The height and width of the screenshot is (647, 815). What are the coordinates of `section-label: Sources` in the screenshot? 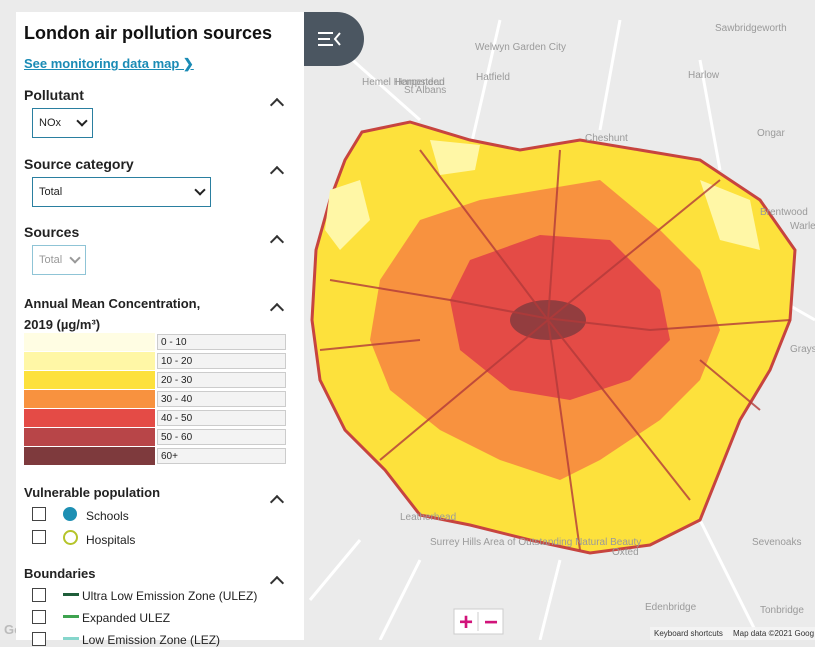 It's located at (52, 232).